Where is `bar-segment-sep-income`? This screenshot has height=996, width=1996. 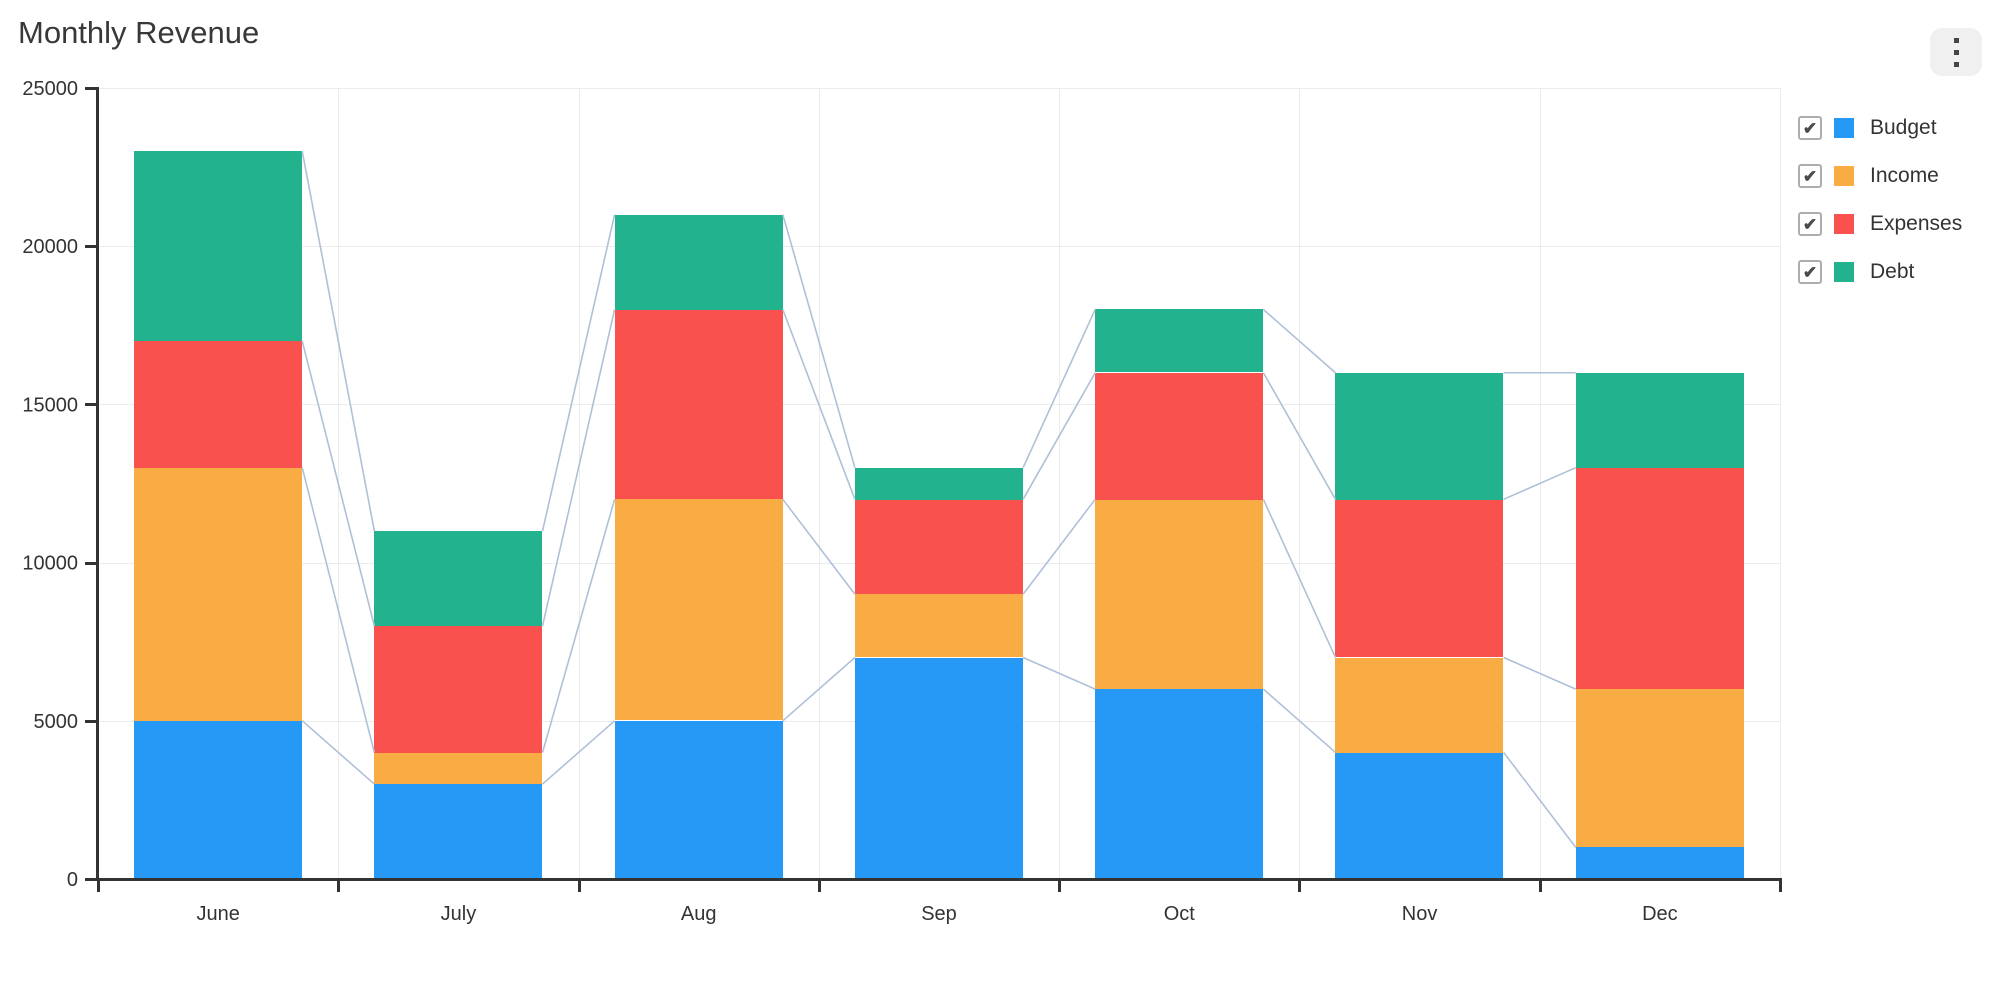 bar-segment-sep-income is located at coordinates (939, 625).